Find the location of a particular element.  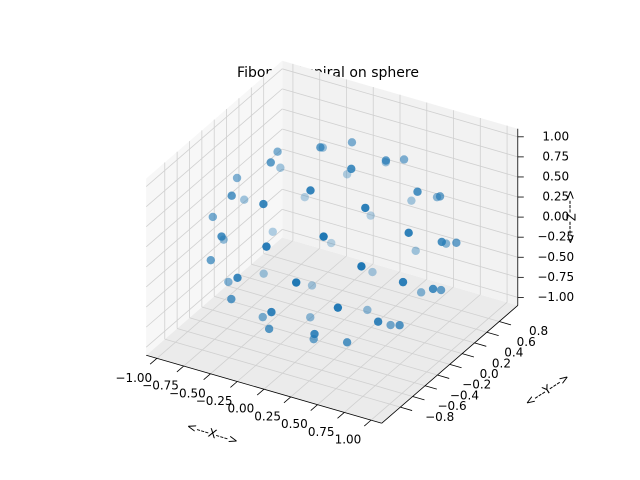

y-tick-label: 0.6 is located at coordinates (526, 342).